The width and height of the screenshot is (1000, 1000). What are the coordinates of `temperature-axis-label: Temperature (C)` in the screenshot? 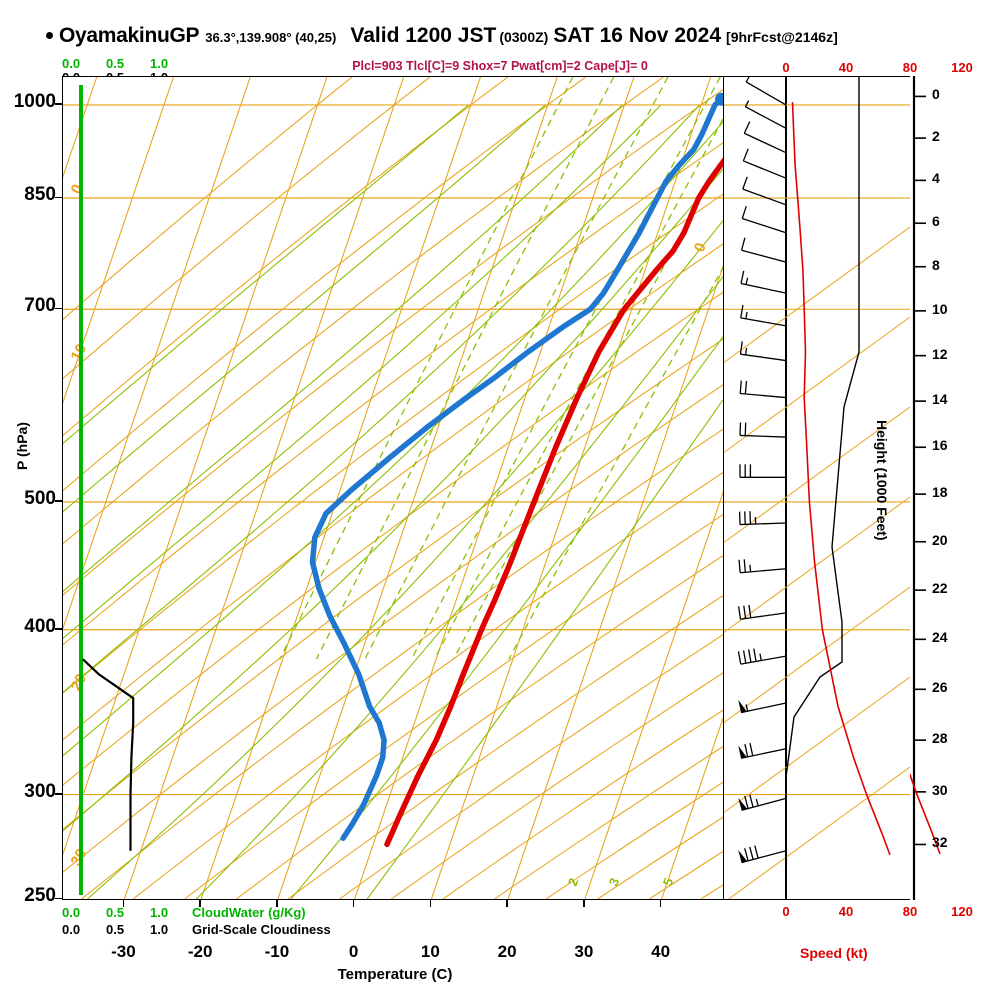 It's located at (395, 974).